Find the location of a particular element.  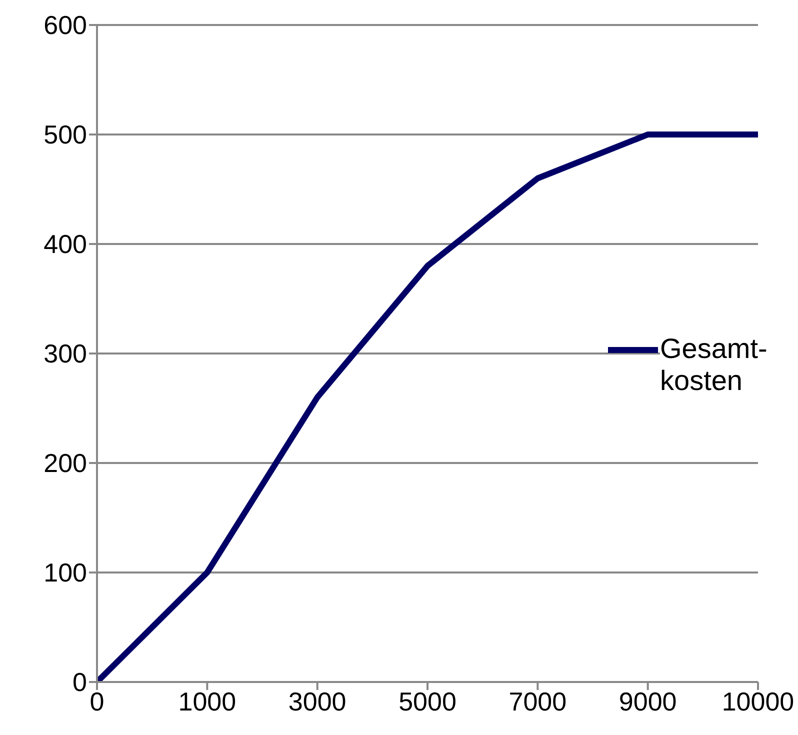

y-tick-label: 0 is located at coordinates (79, 682).